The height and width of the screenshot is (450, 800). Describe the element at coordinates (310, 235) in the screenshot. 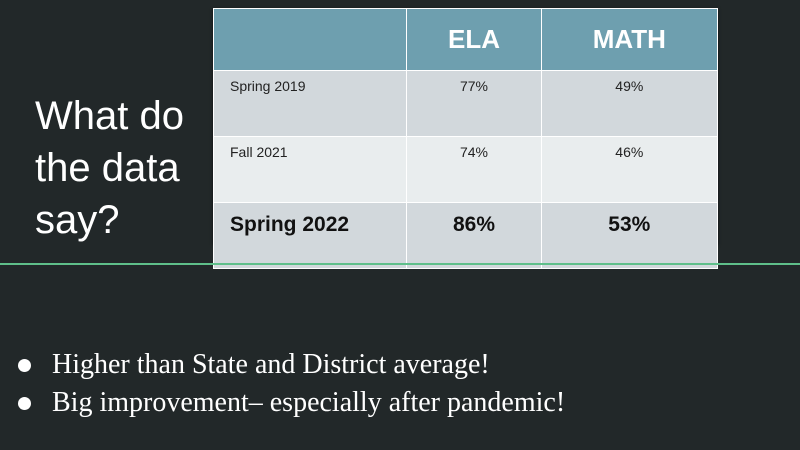

I see `row-label: Spring 2022` at that location.